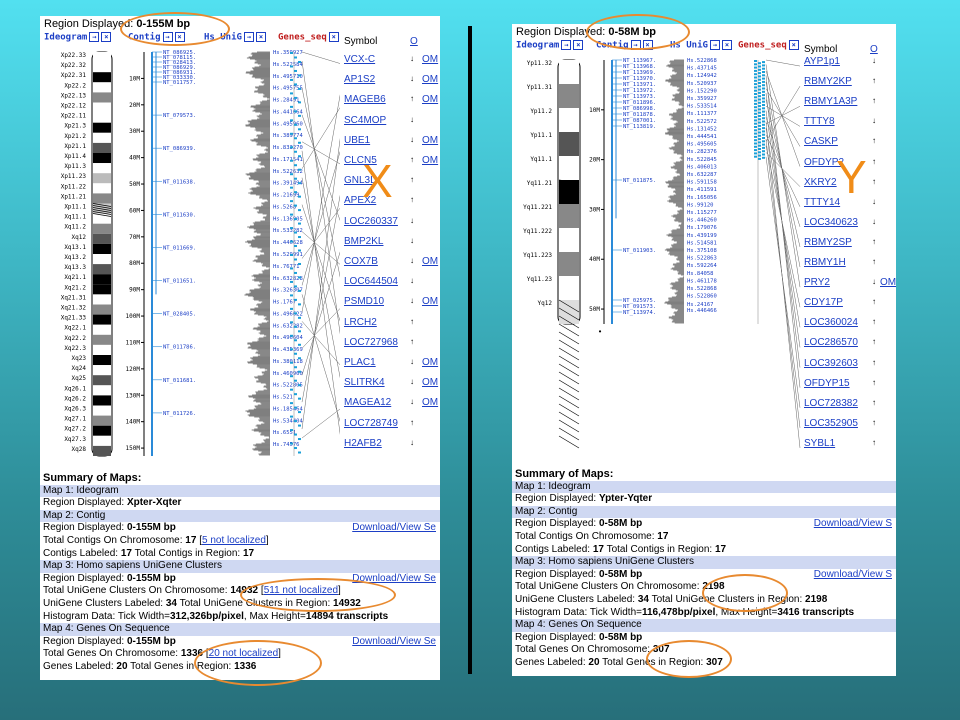  I want to click on gene-row: UBE1 ↓ OM, so click(391, 143).